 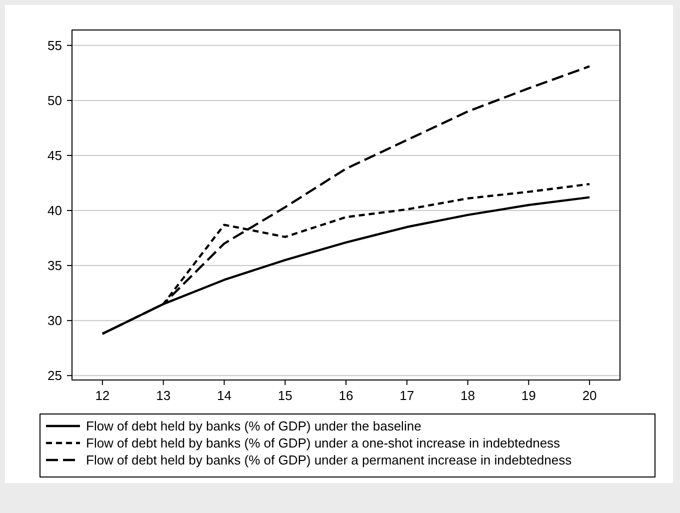 I want to click on y-tick-label: 30, so click(x=55, y=320).